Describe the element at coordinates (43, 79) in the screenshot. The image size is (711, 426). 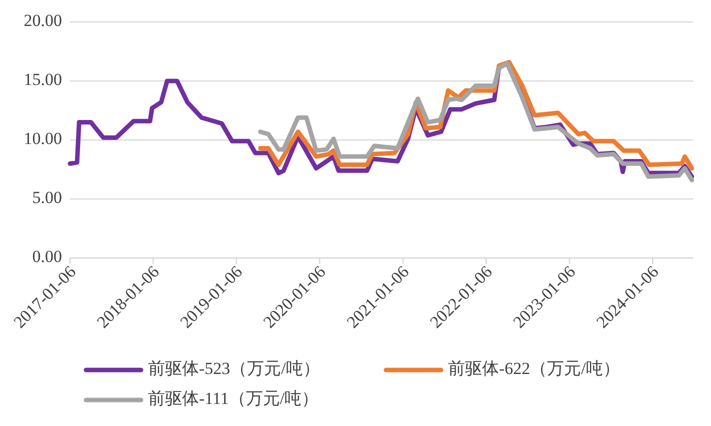
I see `y-tick-label: 15.00` at that location.